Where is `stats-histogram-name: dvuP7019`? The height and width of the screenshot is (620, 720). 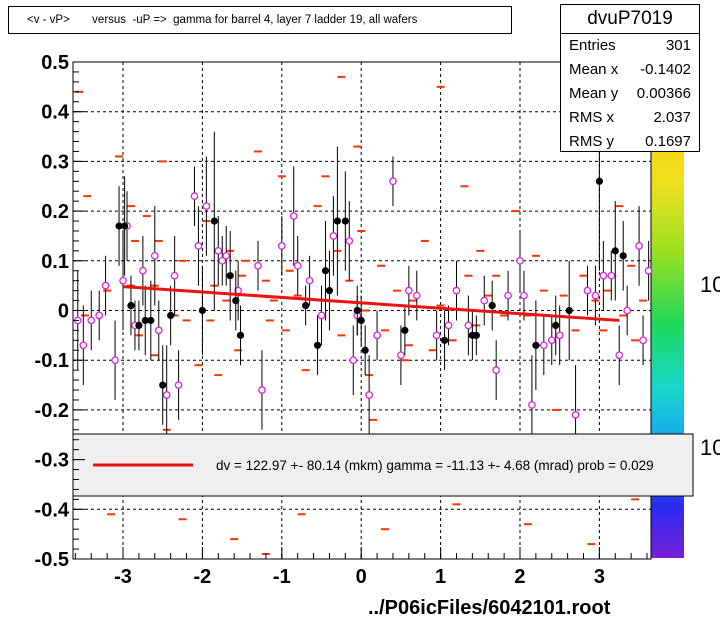
stats-histogram-name: dvuP7019 is located at coordinates (630, 19).